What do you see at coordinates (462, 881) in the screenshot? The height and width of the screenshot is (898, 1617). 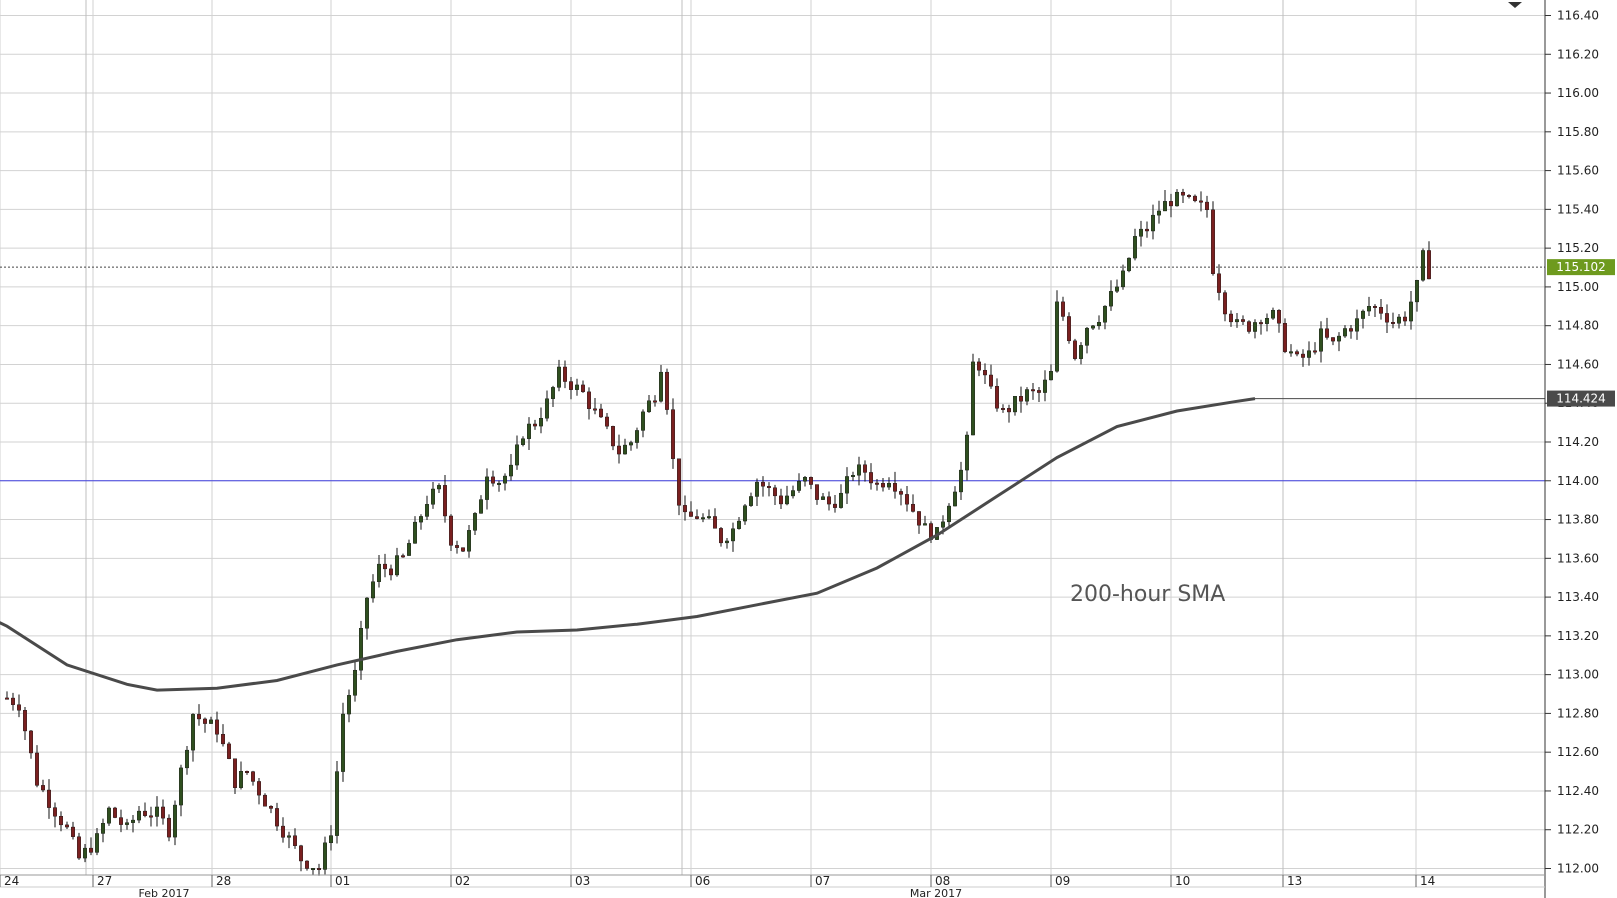 I see `x-day-label: 02` at bounding box center [462, 881].